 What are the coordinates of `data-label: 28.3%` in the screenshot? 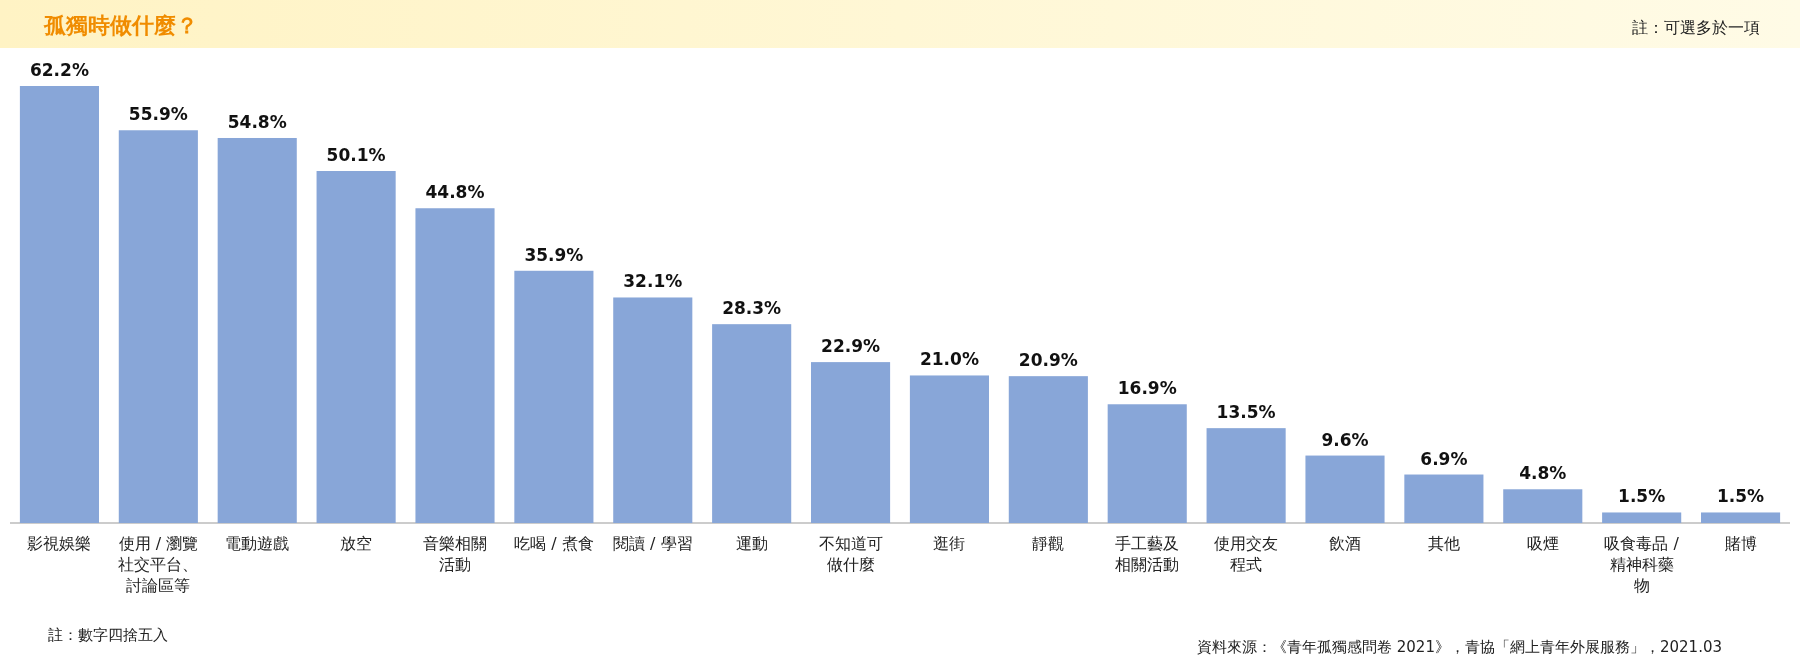 It's located at (752, 308).